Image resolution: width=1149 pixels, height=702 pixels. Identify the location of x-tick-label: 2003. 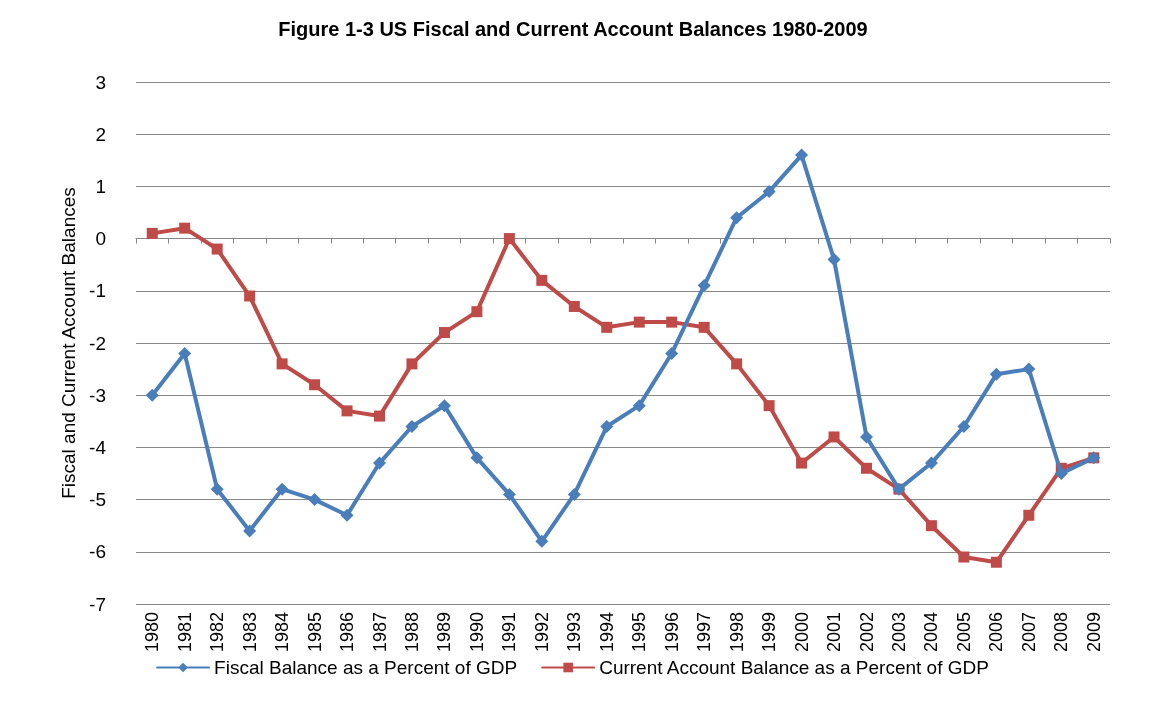
(898, 632).